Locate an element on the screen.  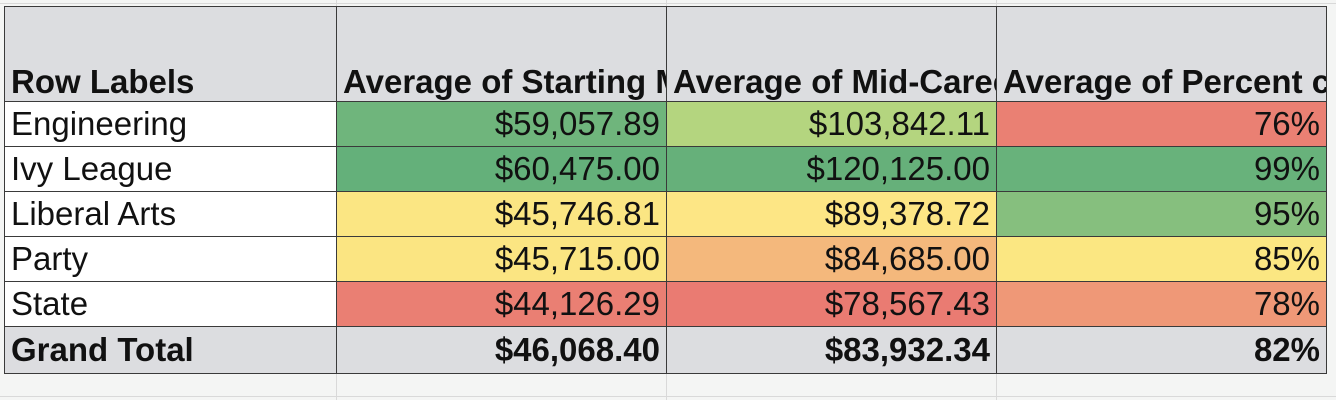
table-row: Liberal Arts $45,746.81 $89,378.72 95% is located at coordinates (665, 214).